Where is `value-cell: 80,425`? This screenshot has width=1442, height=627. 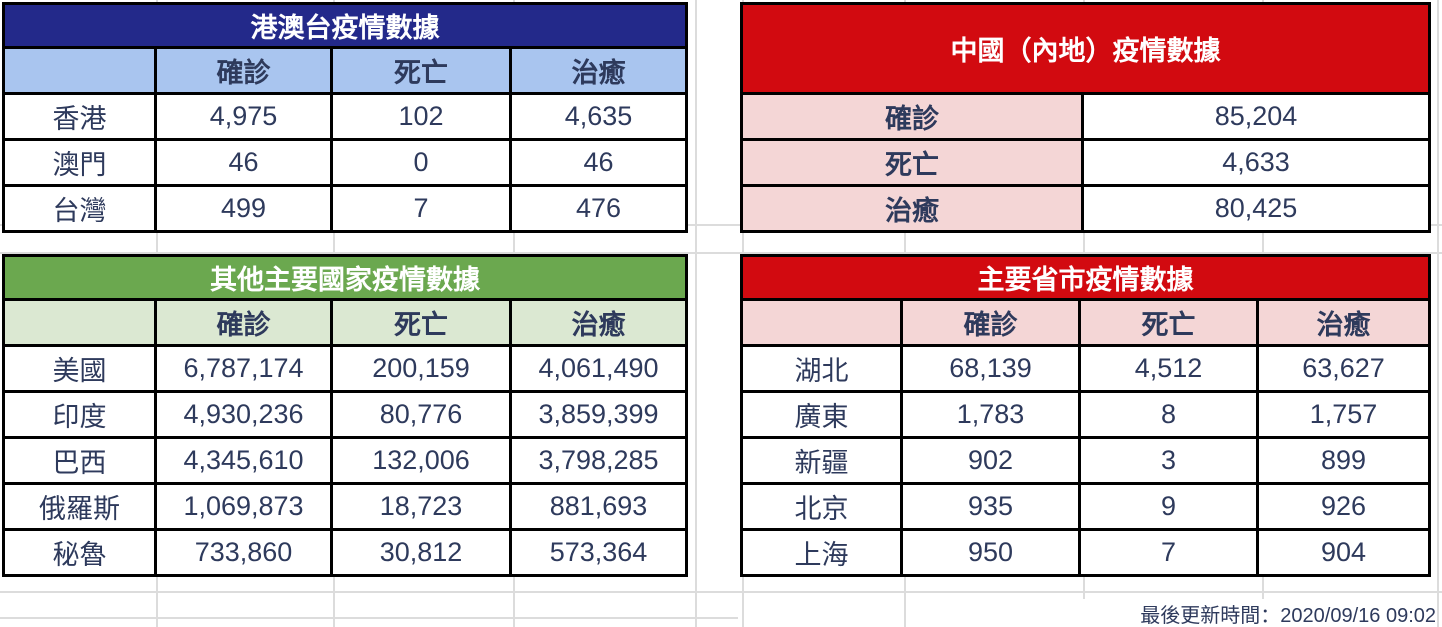
value-cell: 80,425 is located at coordinates (1256, 208).